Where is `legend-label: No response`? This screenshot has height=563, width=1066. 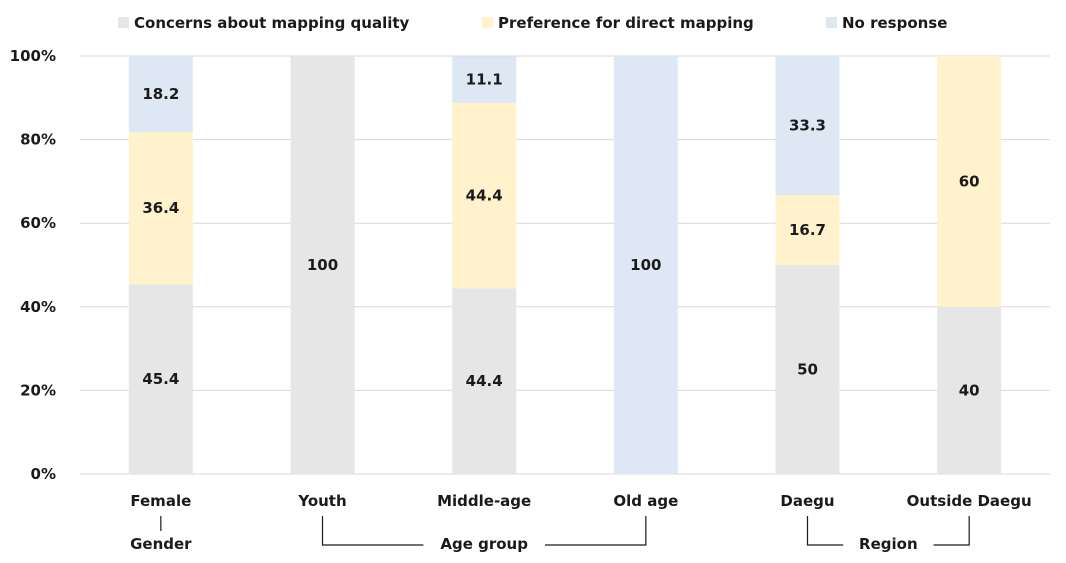 legend-label: No response is located at coordinates (894, 23).